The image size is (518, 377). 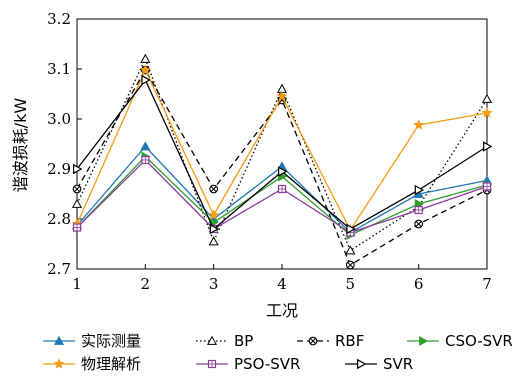 I want to click on legend-item: BP, so click(x=224, y=341).